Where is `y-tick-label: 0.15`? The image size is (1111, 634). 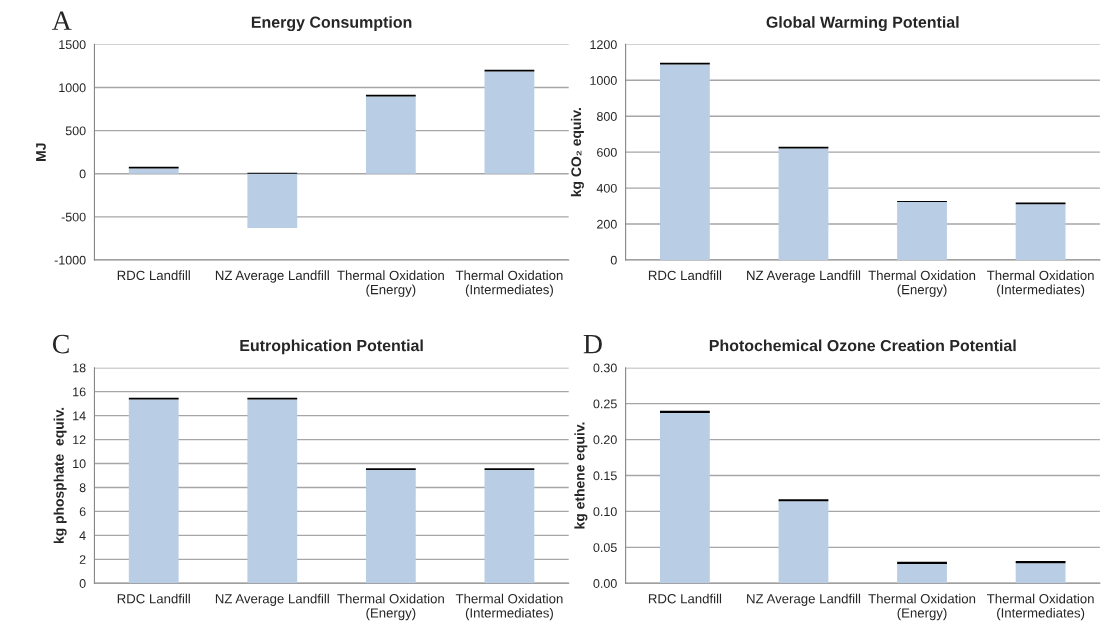 y-tick-label: 0.15 is located at coordinates (605, 476).